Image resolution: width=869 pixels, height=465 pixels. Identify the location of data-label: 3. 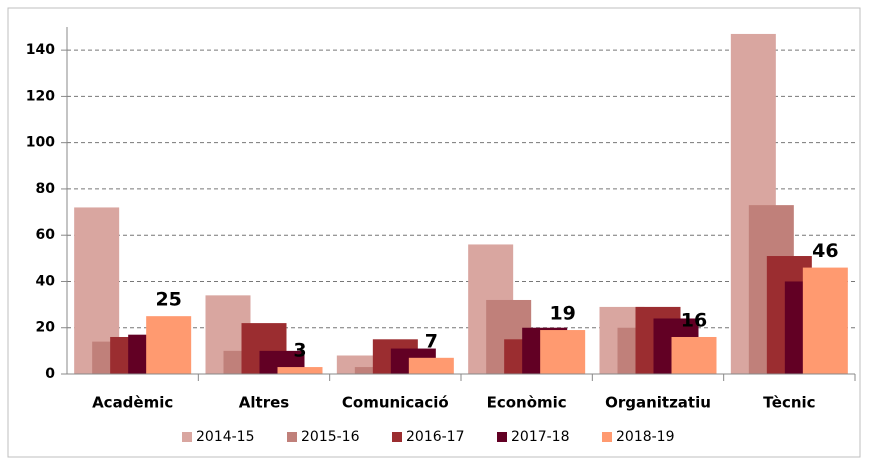
(299, 351).